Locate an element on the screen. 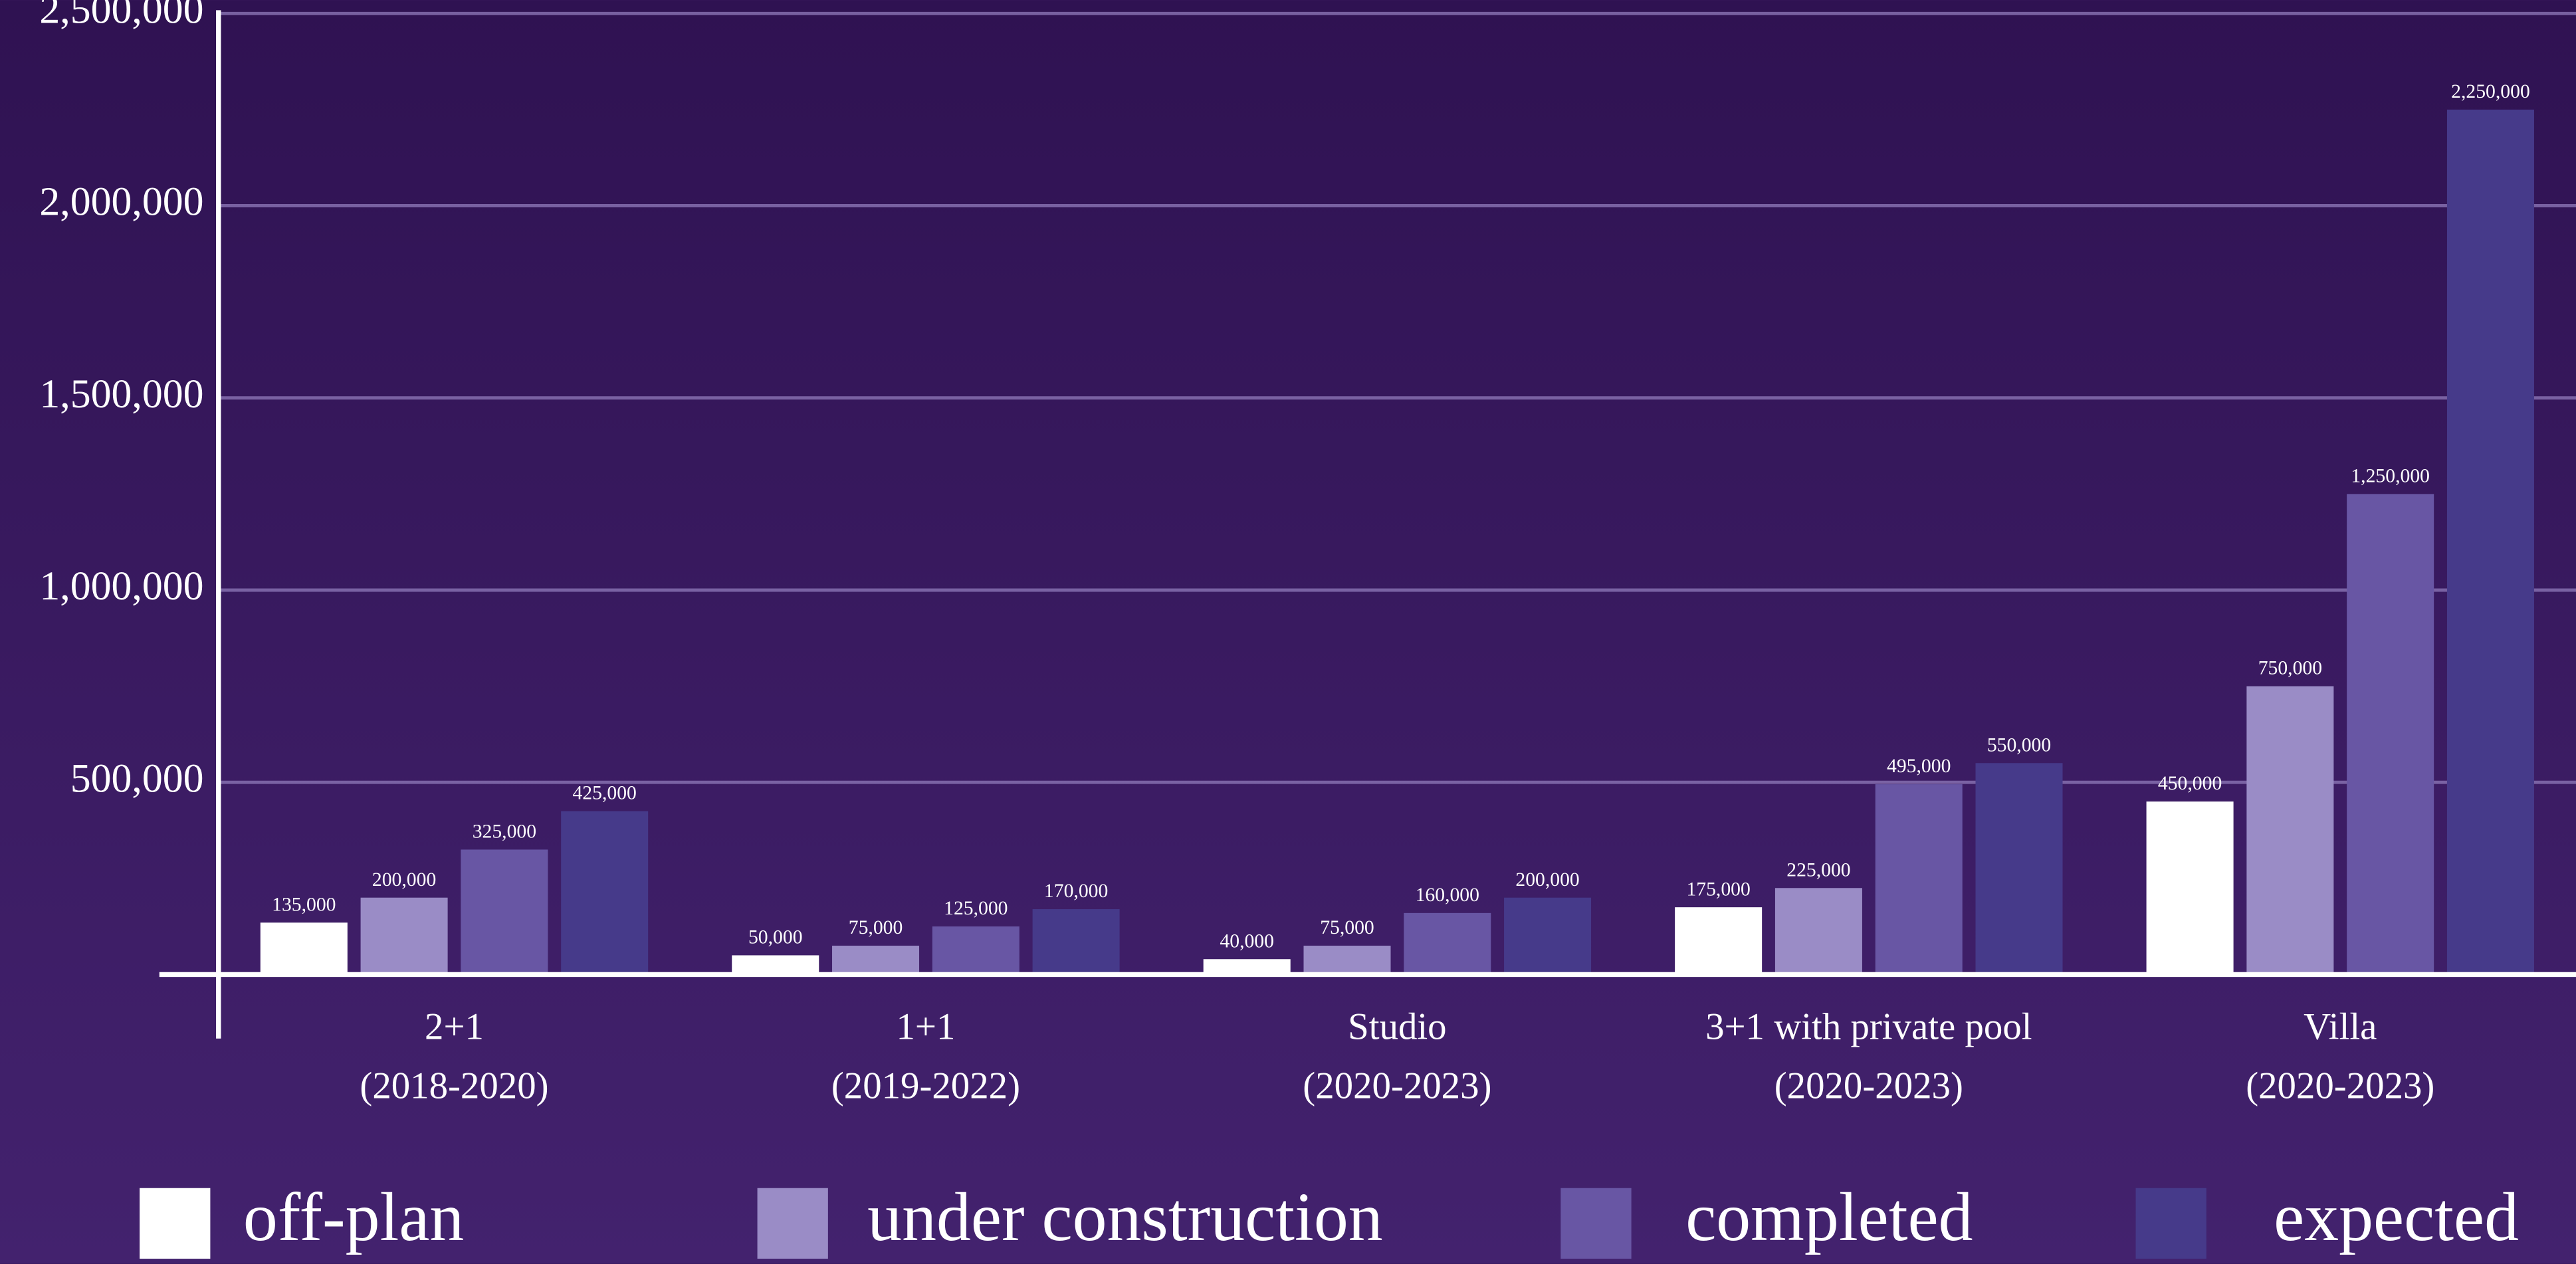 The width and height of the screenshot is (2576, 1264). legend-label: off-plan is located at coordinates (353, 1217).